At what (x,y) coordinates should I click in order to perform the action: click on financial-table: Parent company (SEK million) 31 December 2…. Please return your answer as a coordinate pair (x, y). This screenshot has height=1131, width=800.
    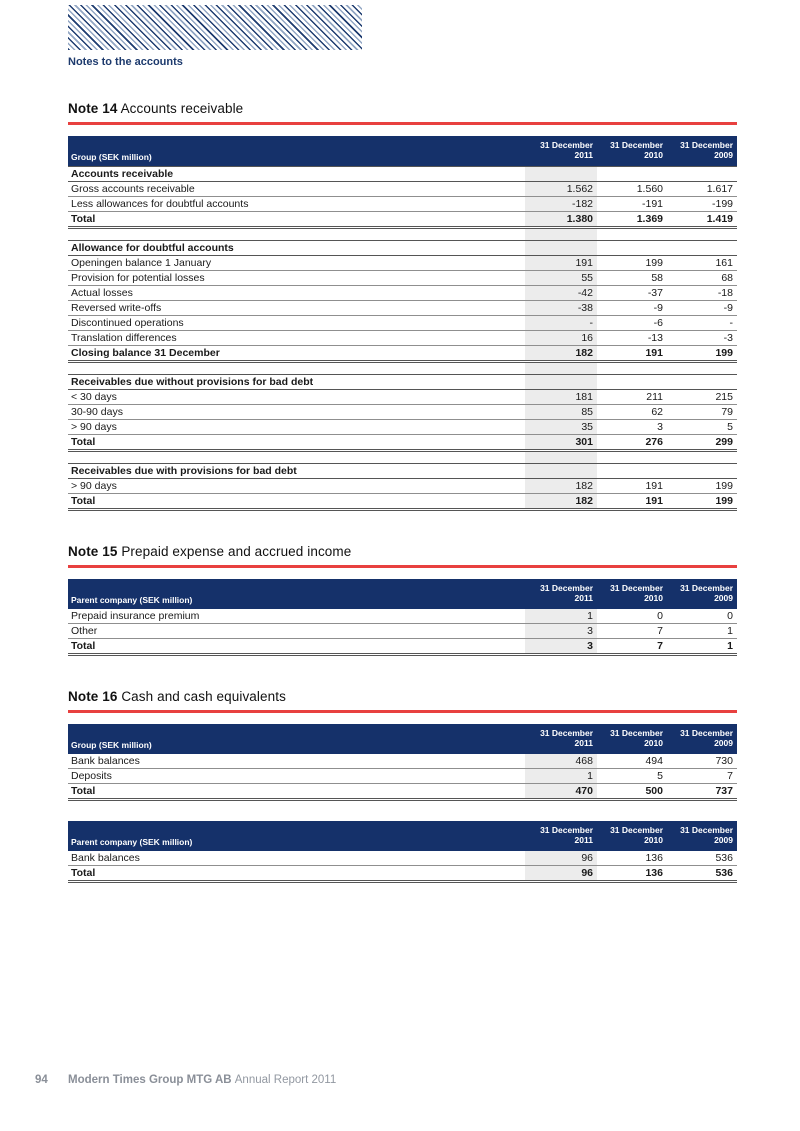
    Looking at the image, I should click on (402, 851).